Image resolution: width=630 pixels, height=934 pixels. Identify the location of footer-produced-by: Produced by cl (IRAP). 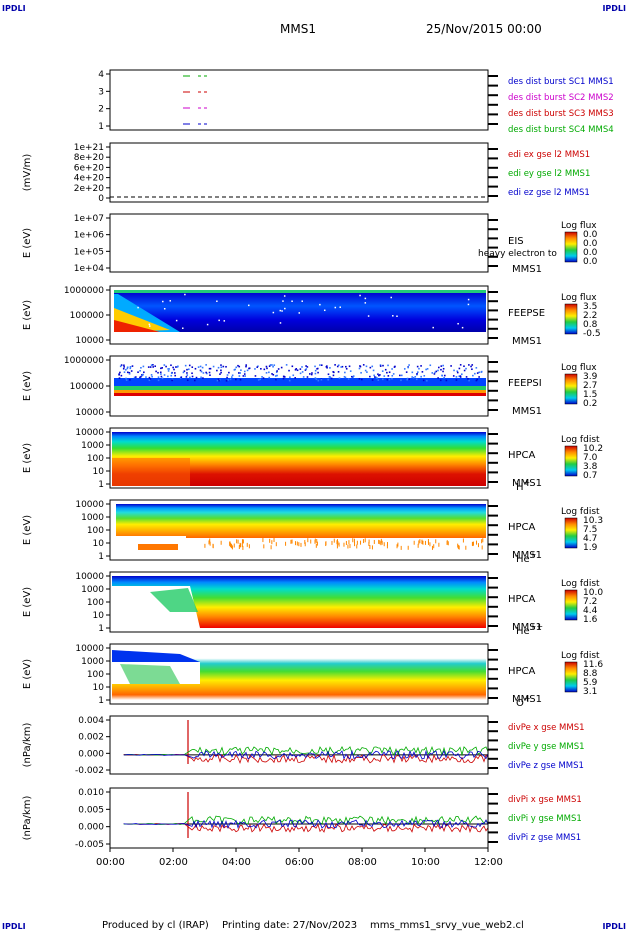
(155, 925).